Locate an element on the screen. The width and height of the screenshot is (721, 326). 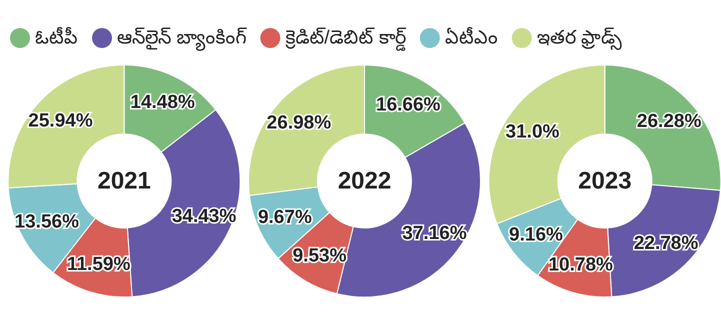
legend-label: ఏటీఎం is located at coordinates (471, 37).